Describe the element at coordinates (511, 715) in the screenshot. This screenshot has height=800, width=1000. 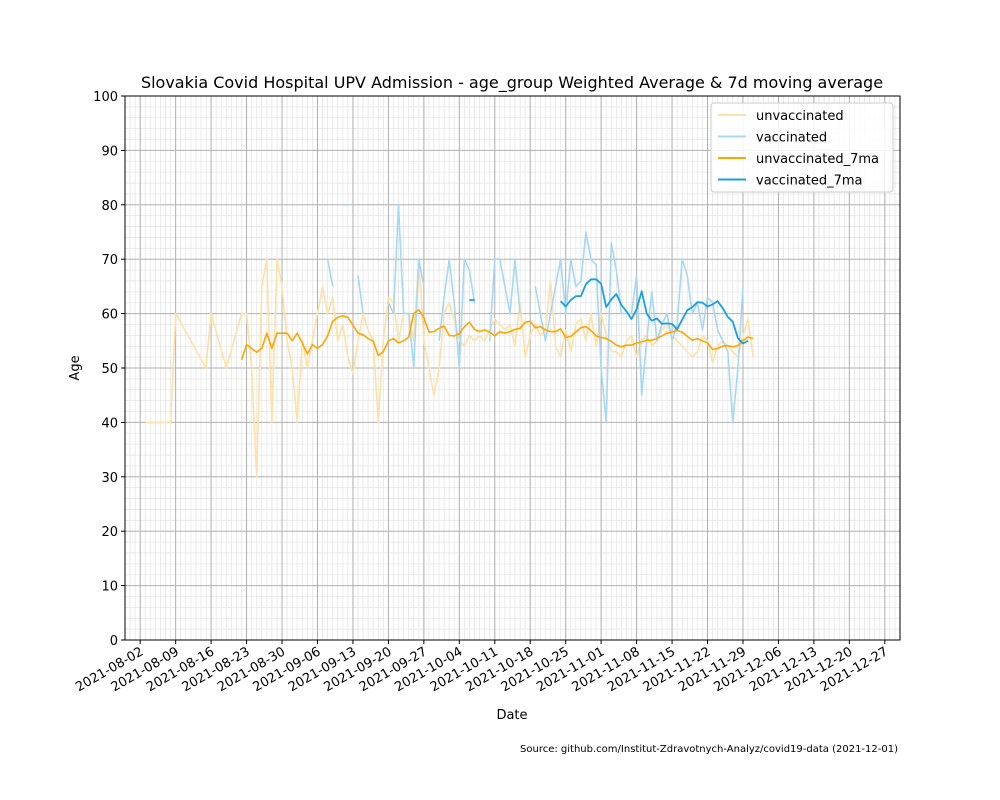
I see `x-axis-label: Date` at that location.